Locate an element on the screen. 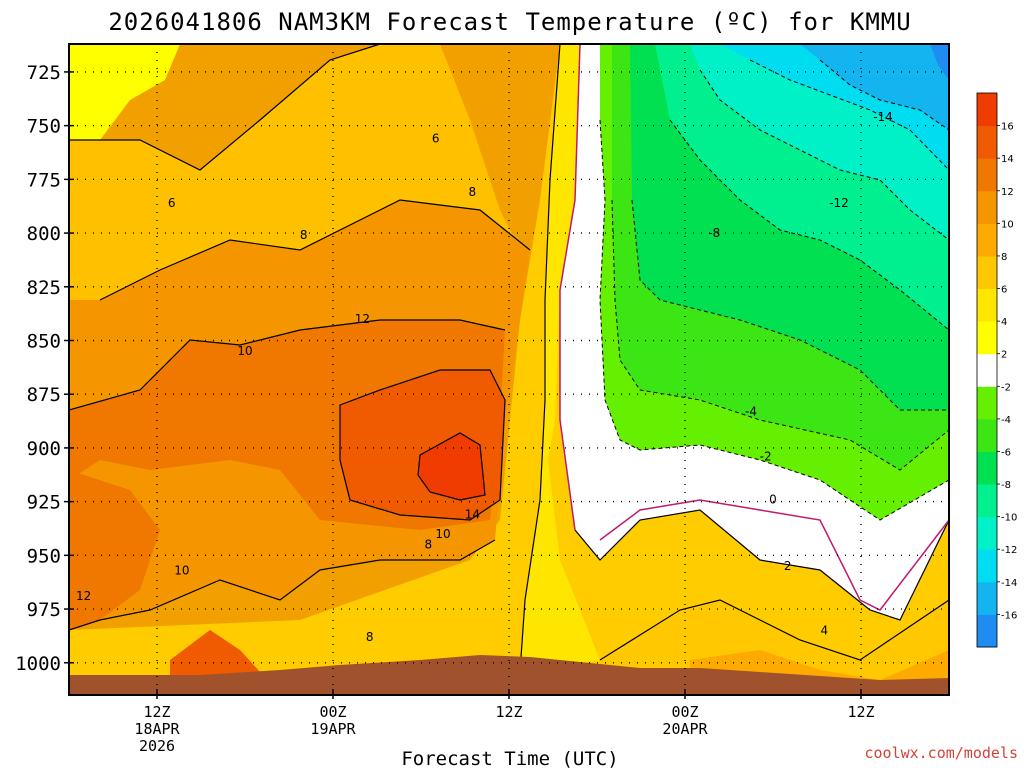 This screenshot has width=1024, height=768. contour-label-8: 8 is located at coordinates (429, 545).